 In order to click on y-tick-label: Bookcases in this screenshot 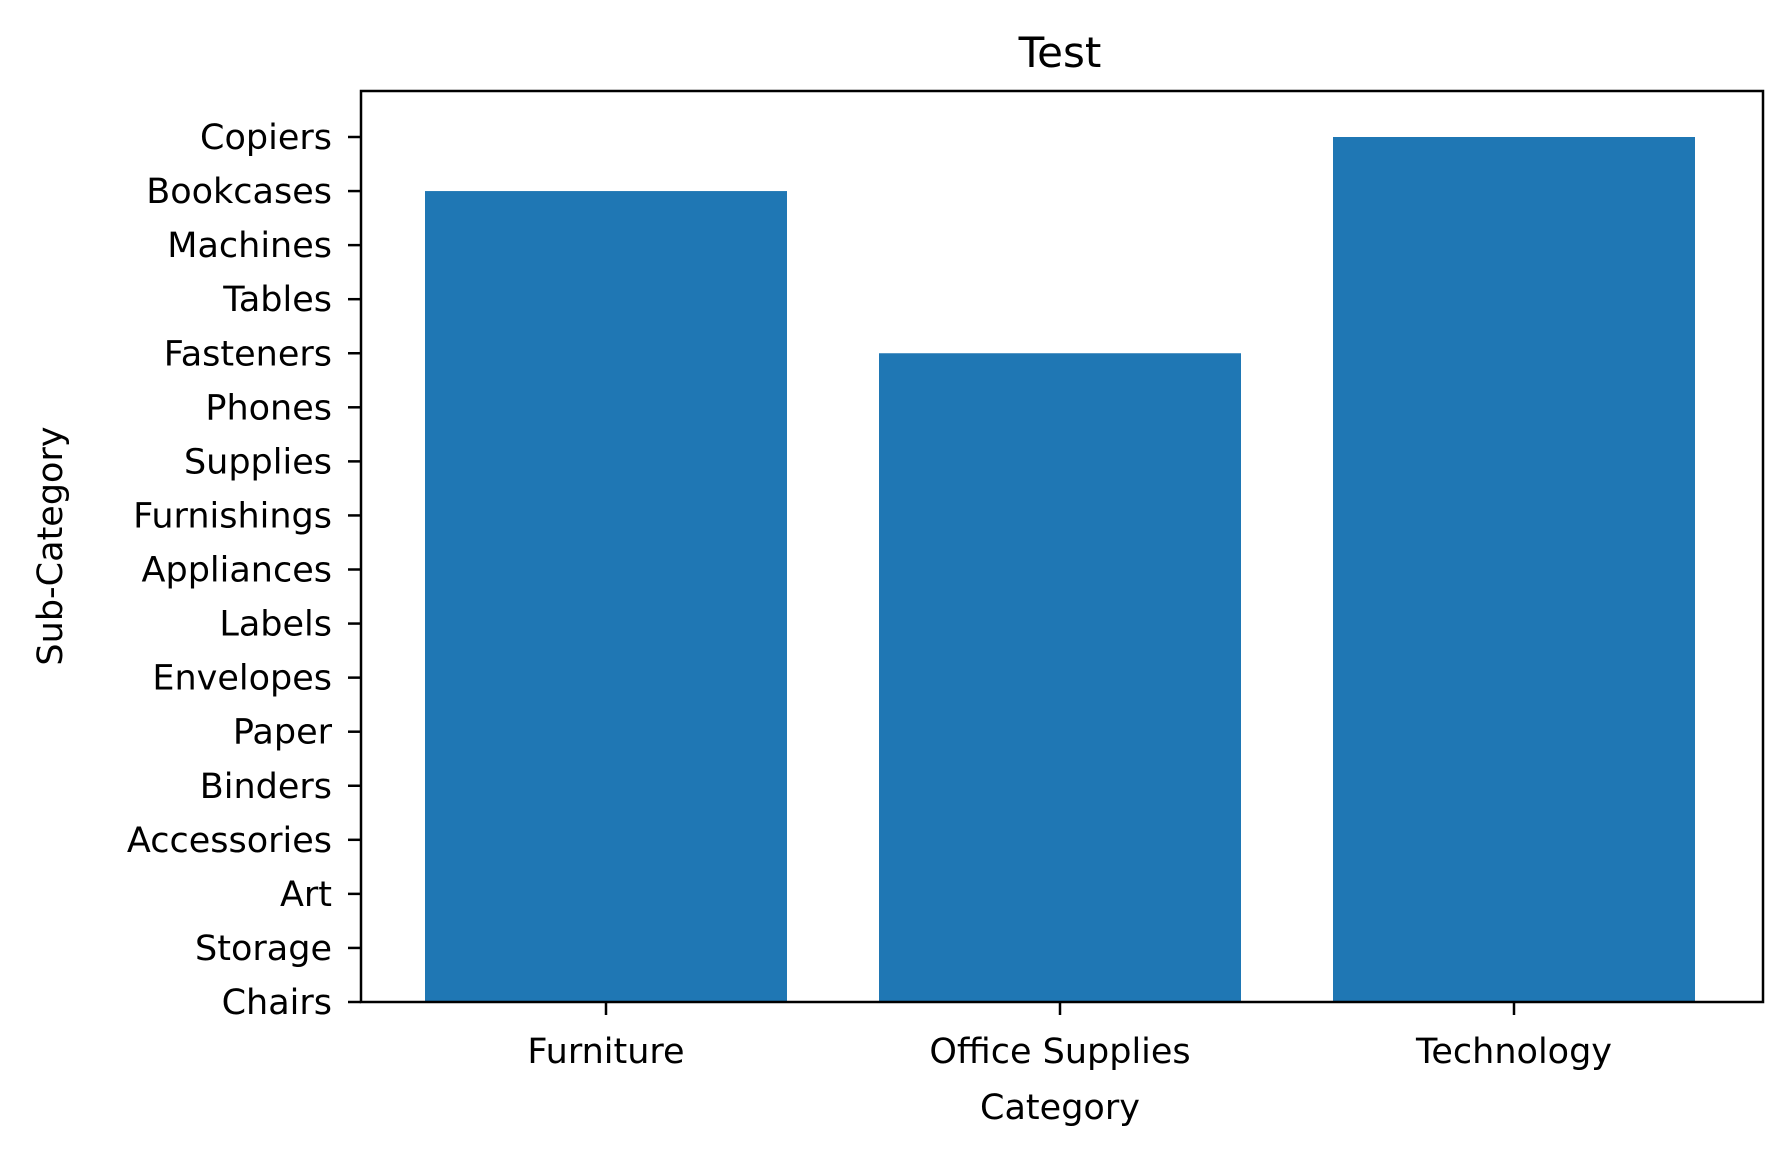, I will do `click(239, 192)`.